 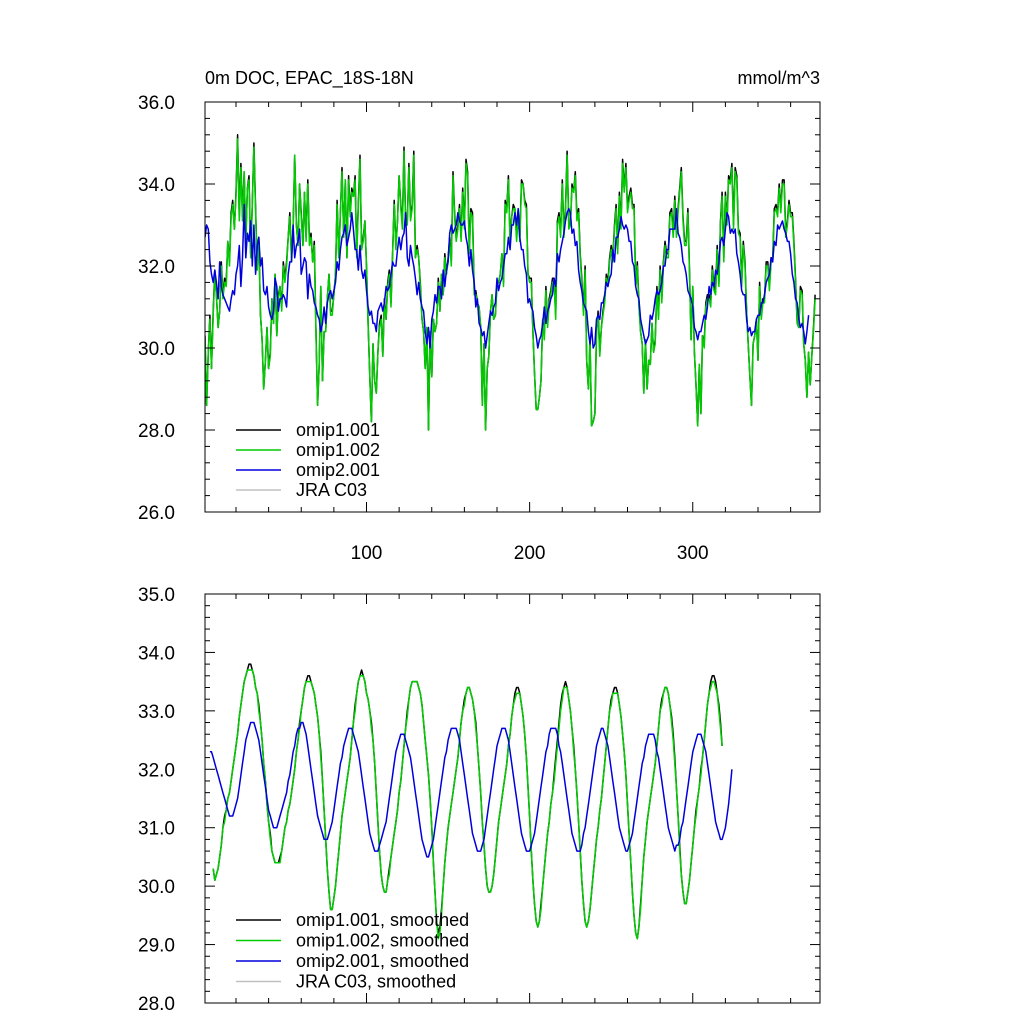 What do you see at coordinates (156, 513) in the screenshot?
I see `y-tick-label: 26.0` at bounding box center [156, 513].